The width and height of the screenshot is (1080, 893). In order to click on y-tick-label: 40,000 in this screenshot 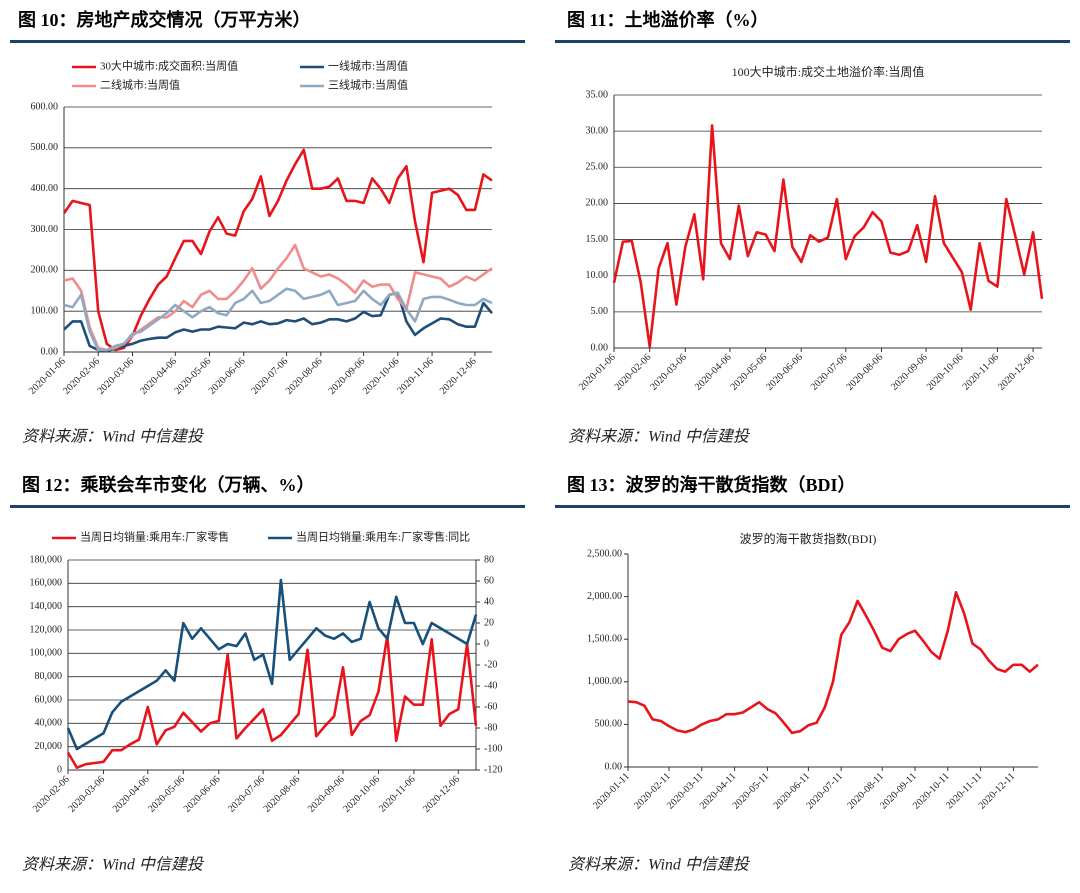, I will do `click(49, 723)`.